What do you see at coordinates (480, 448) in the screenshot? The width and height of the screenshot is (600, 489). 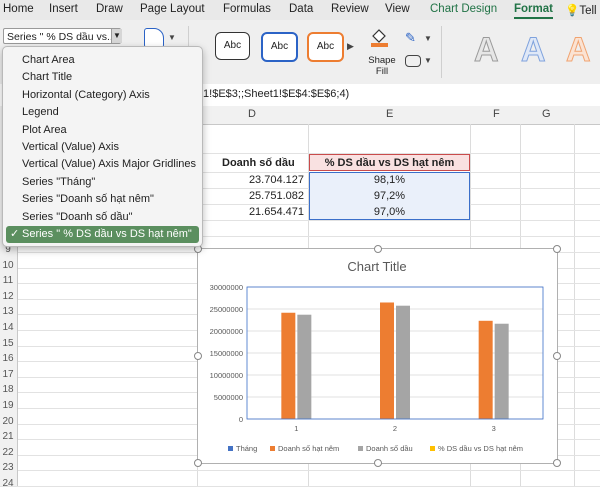 I see `legend-entry: % DS dầu vs DS hạt nêm` at bounding box center [480, 448].